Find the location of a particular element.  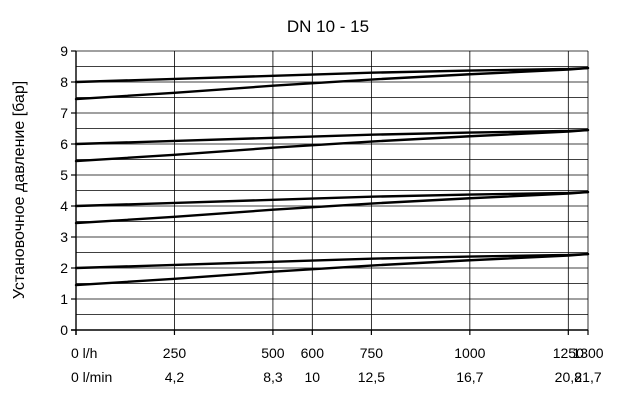

x-tick-label-lmin: 8,3 is located at coordinates (273, 377).